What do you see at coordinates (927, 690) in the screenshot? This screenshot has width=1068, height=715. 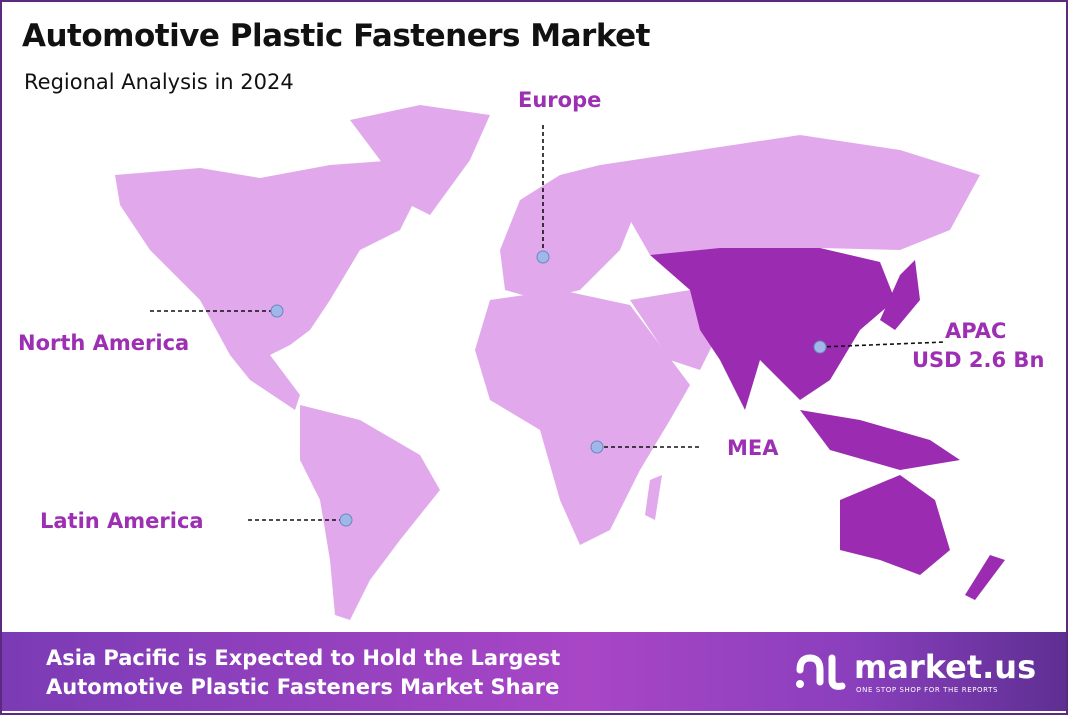 I see `logo-tagline: ONE STOP SHOP FOR THE REPORTS` at bounding box center [927, 690].